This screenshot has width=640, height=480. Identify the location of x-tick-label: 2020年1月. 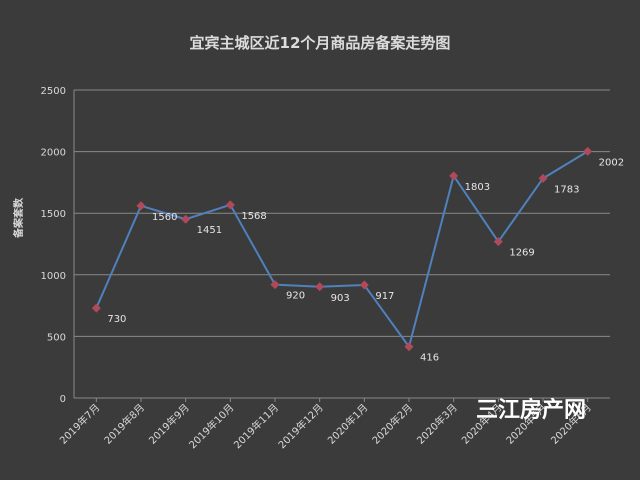
(348, 424).